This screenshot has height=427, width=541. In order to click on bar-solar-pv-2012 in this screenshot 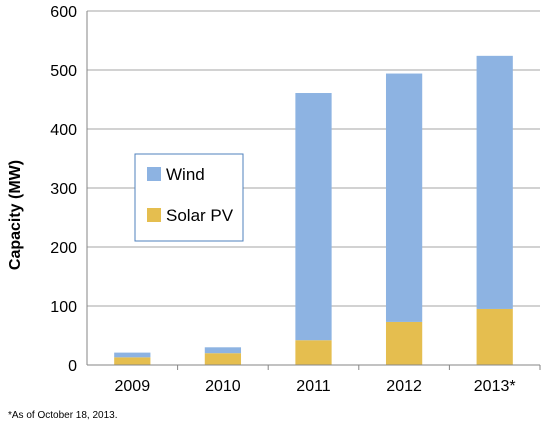, I will do `click(404, 343)`.